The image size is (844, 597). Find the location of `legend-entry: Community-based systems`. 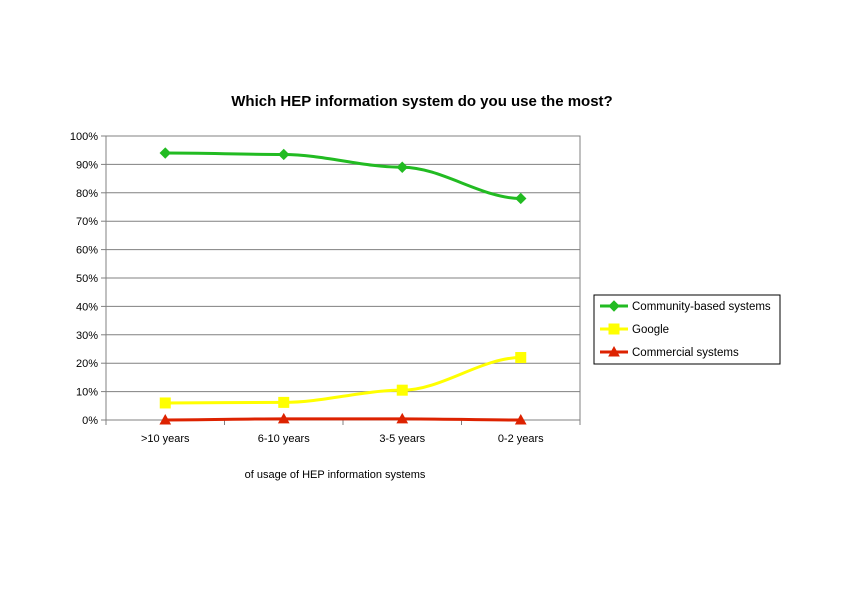

legend-entry: Community-based systems is located at coordinates (685, 306).